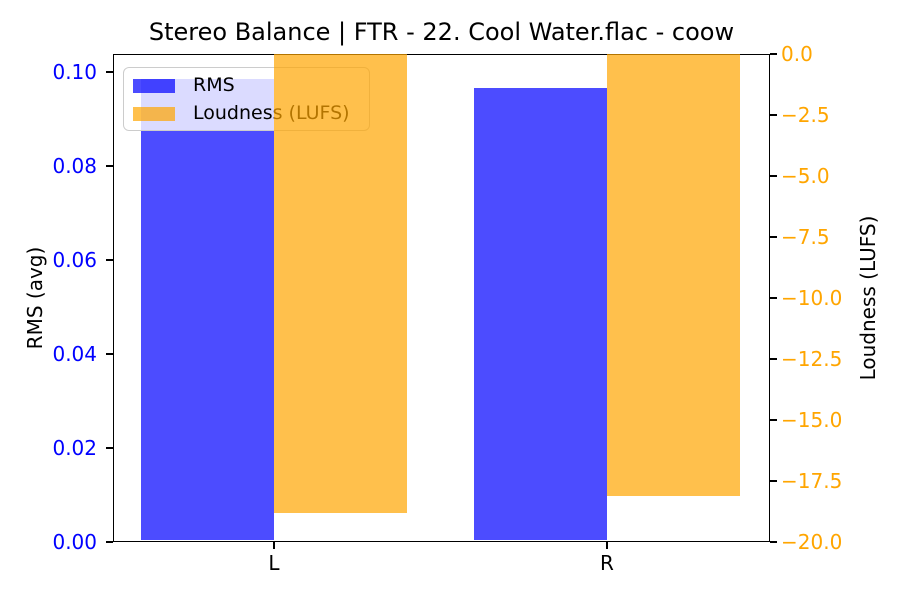  What do you see at coordinates (607, 545) in the screenshot?
I see `x-tick-R` at bounding box center [607, 545].